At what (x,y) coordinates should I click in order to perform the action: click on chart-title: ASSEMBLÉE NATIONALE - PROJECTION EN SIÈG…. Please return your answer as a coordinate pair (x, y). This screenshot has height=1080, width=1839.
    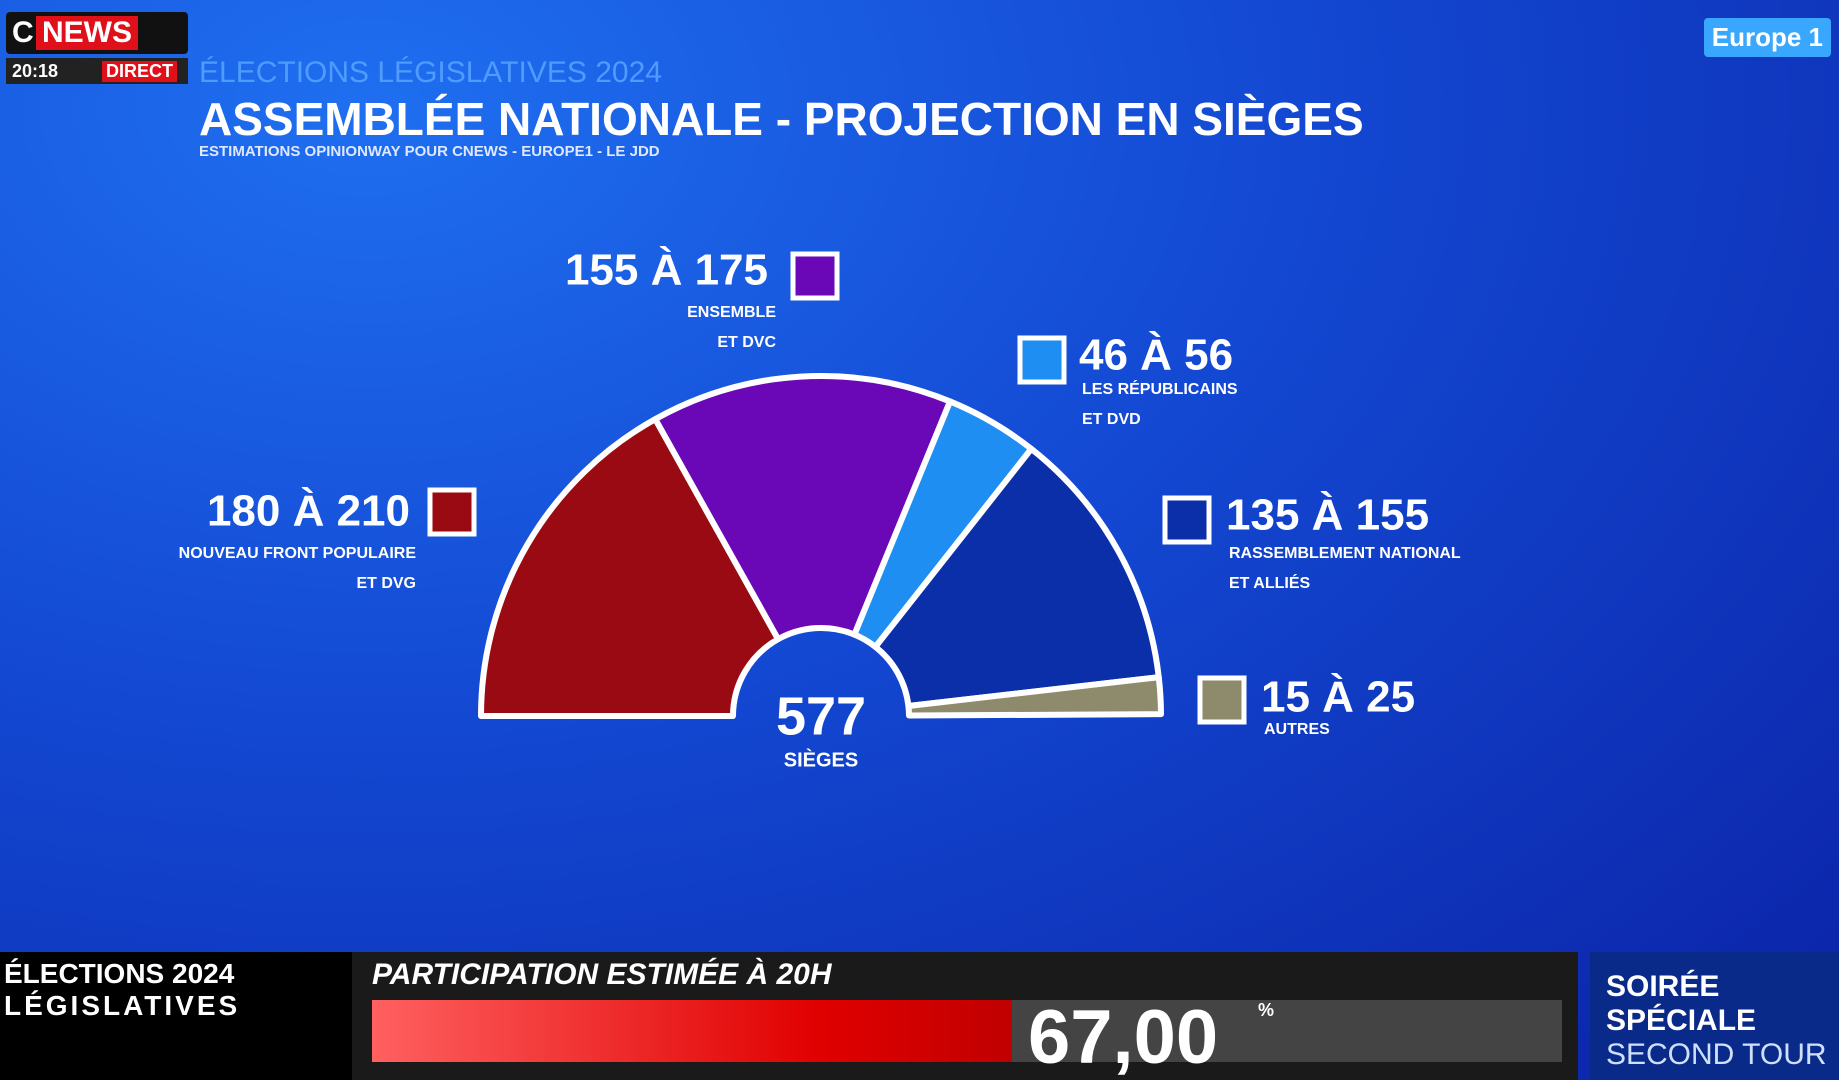
    Looking at the image, I should click on (781, 119).